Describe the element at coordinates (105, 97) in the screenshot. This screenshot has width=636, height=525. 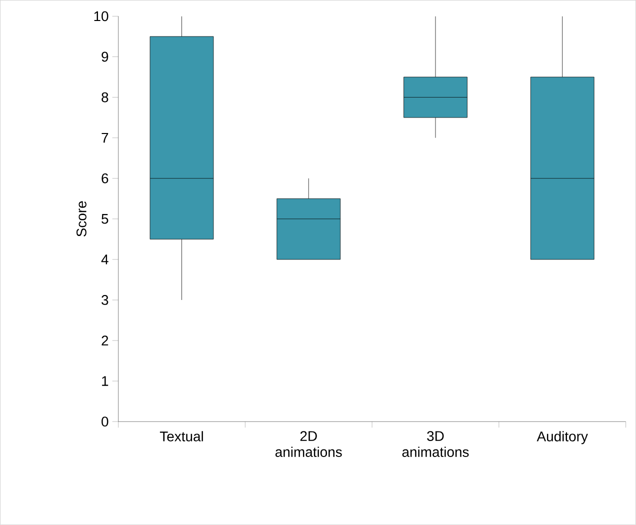
I see `y-tick-label: 8` at that location.